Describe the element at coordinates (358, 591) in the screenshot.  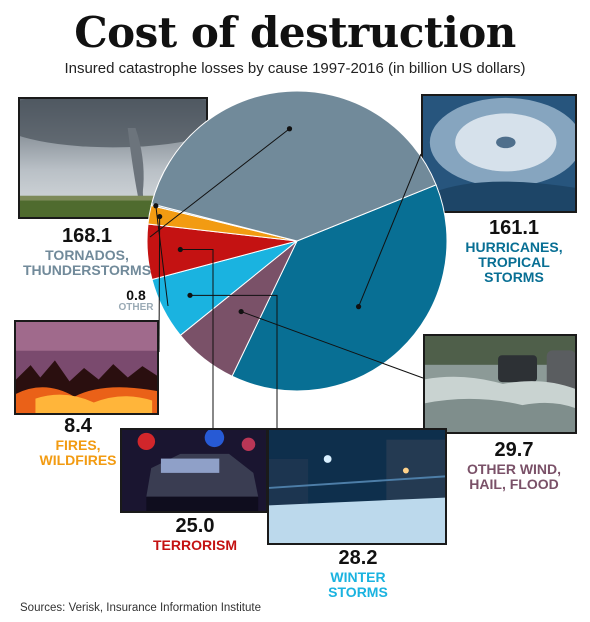
I see `category-label-winter-line2: STORMS` at that location.